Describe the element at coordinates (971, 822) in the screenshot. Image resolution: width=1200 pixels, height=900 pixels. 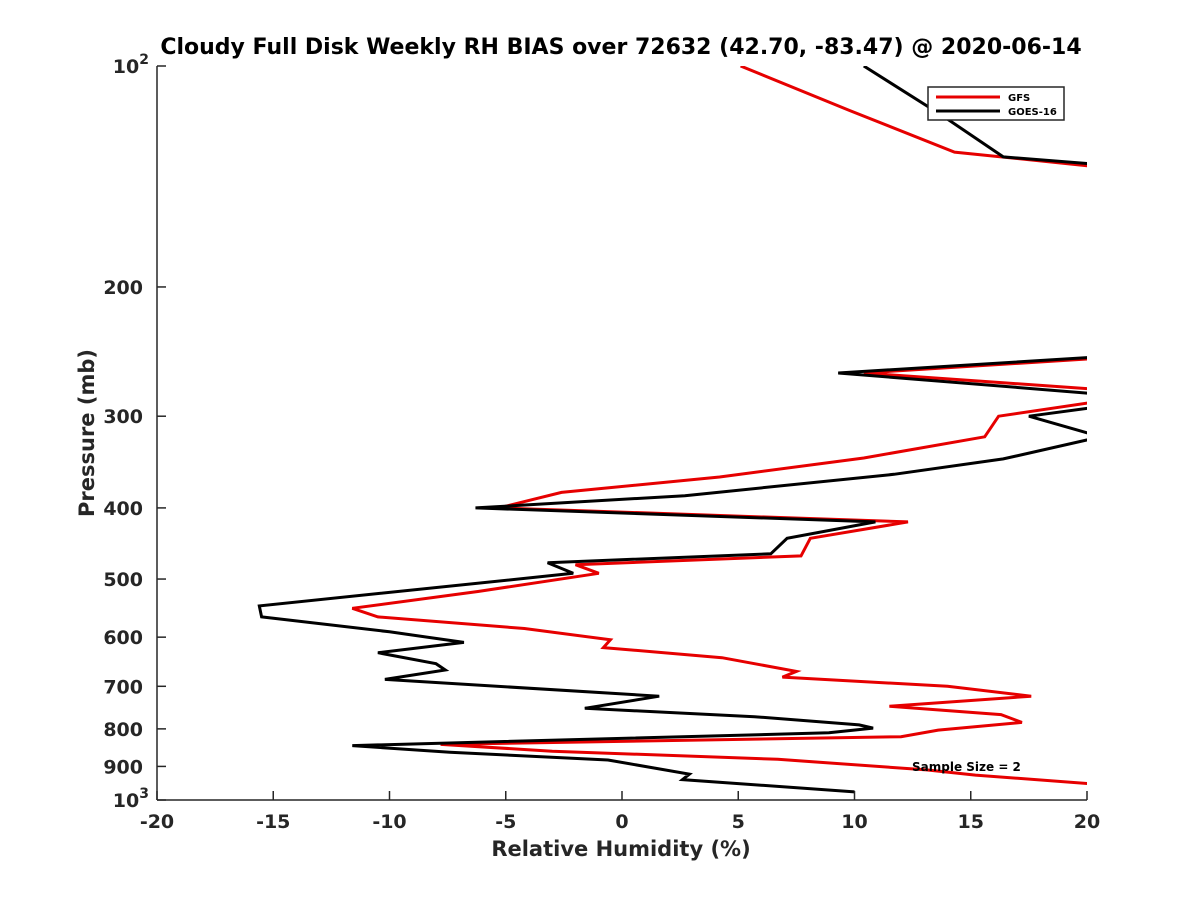
I see `x-tick-label: 15` at that location.